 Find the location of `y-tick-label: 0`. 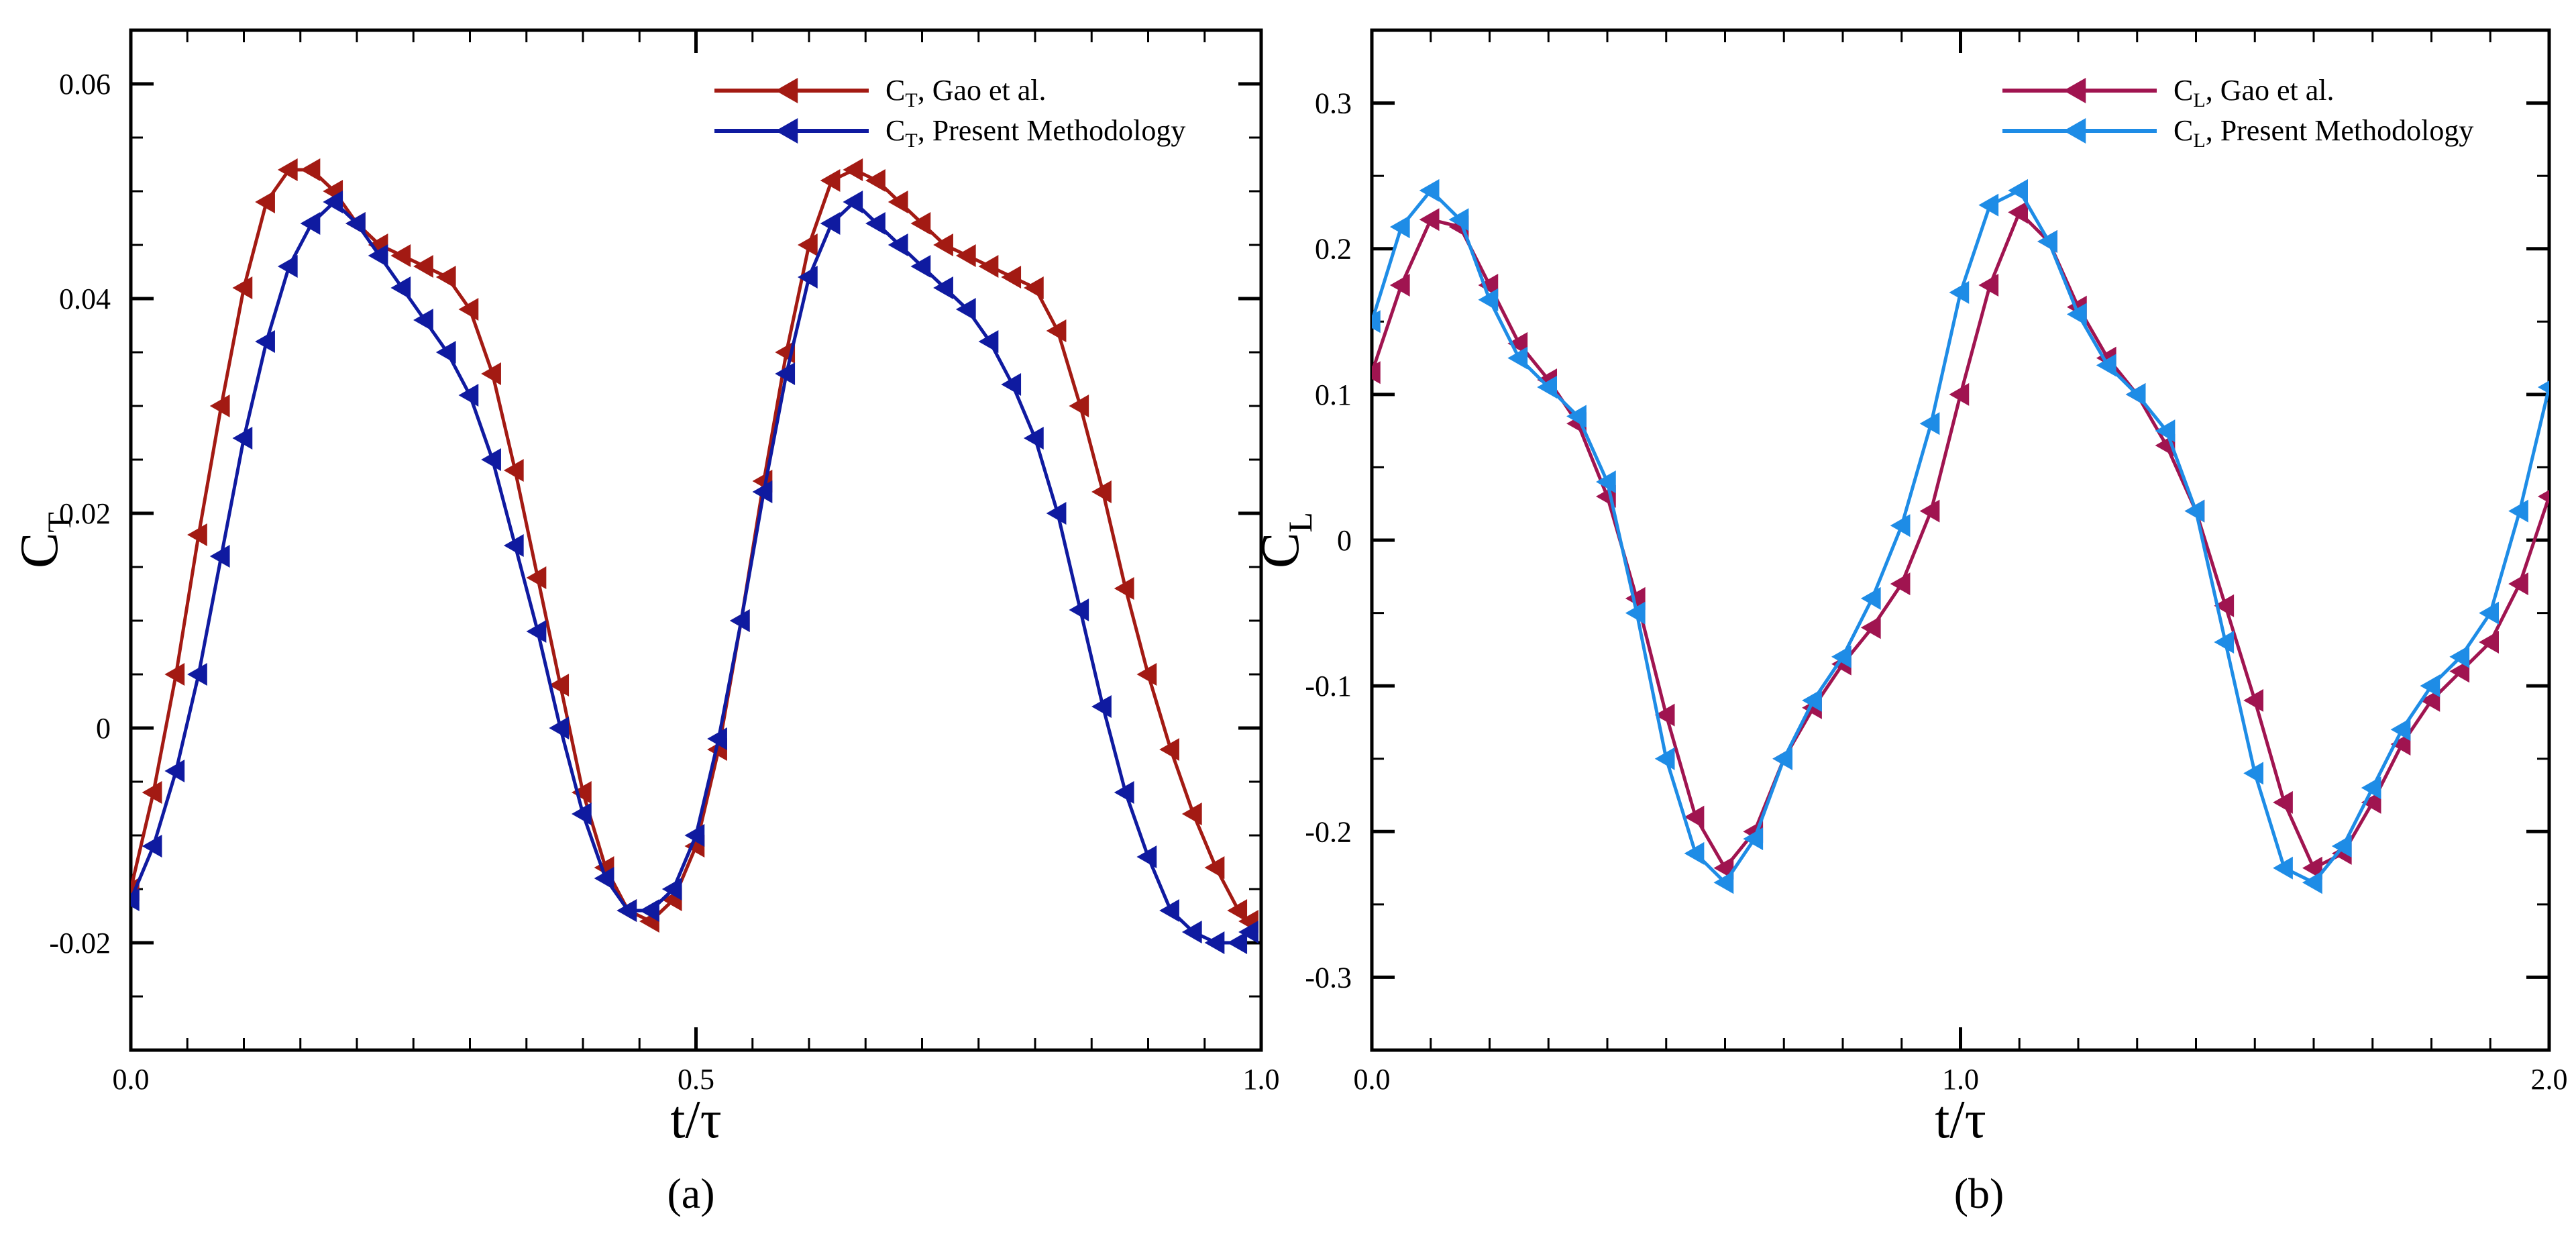

y-tick-label: 0 is located at coordinates (1344, 541).